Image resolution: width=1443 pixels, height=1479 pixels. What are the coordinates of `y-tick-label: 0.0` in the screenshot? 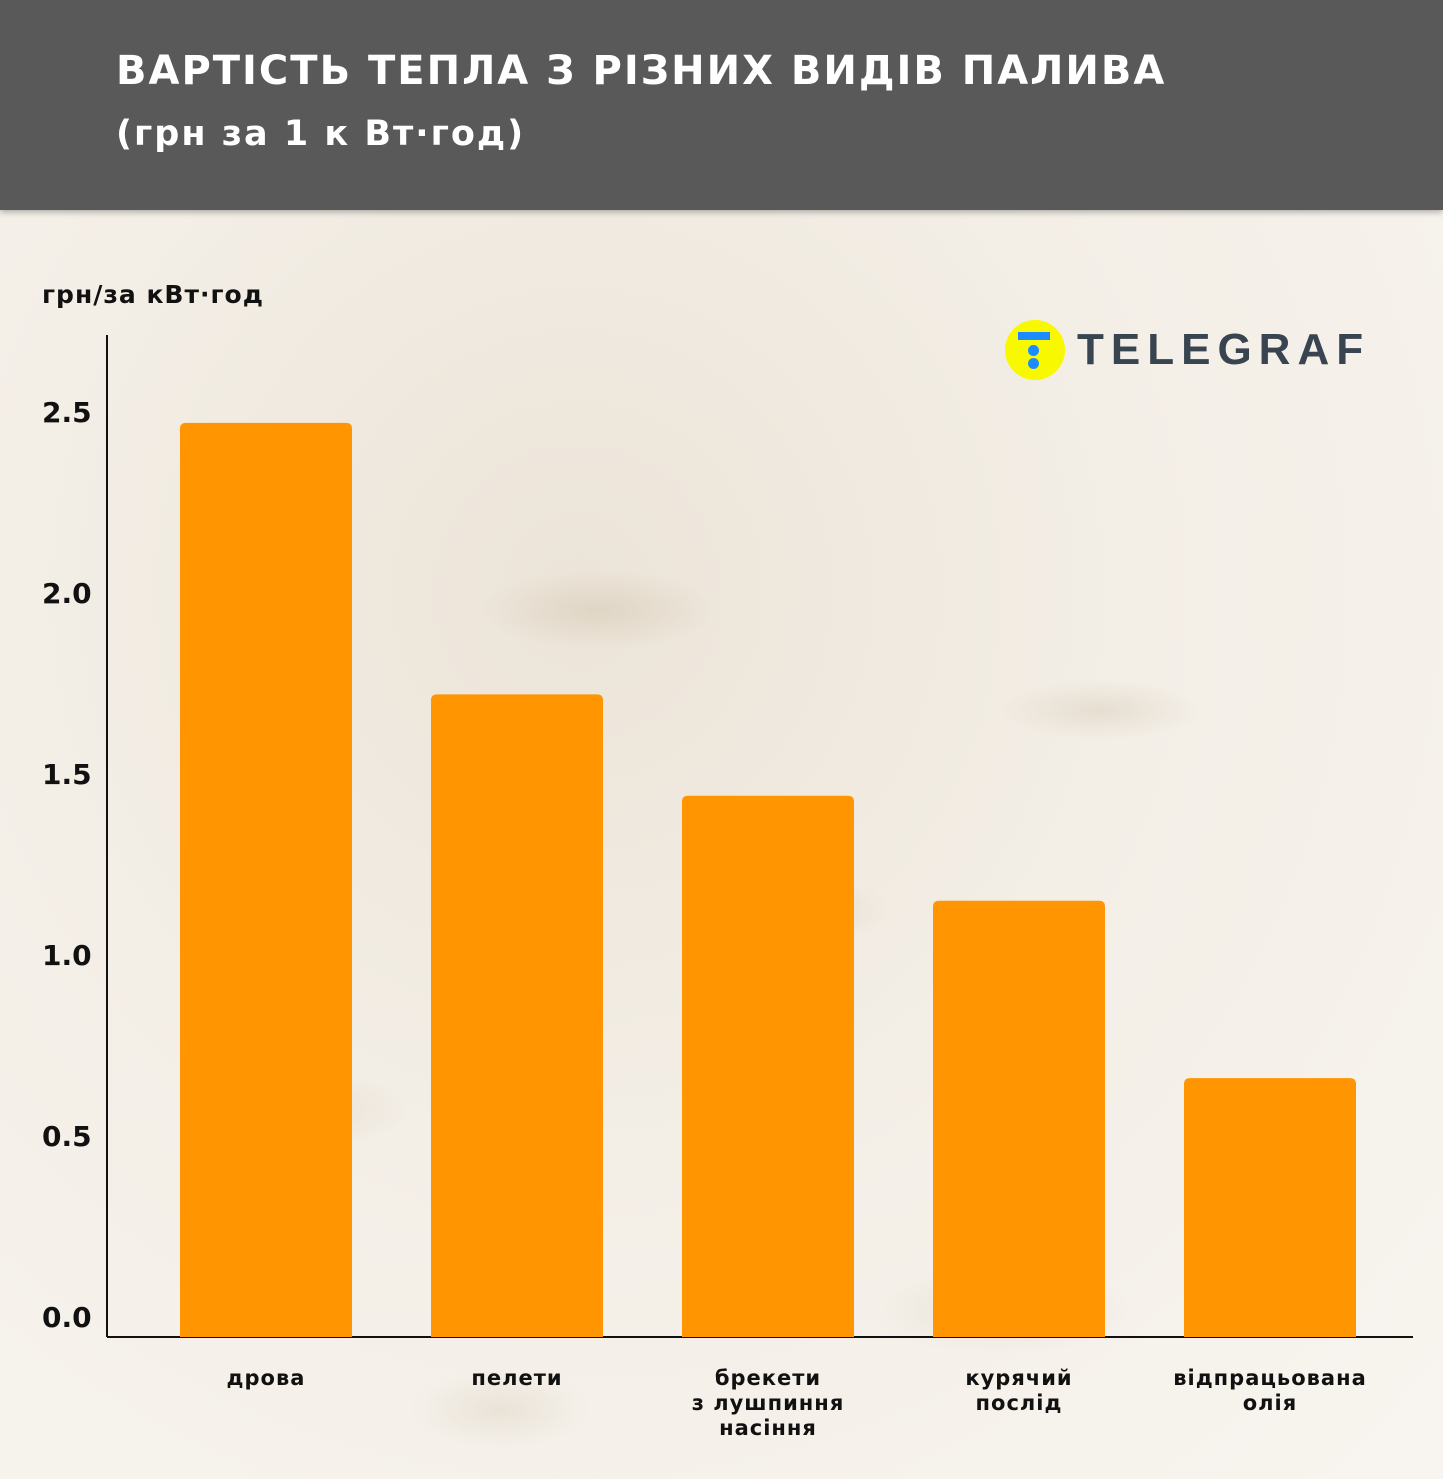 It's located at (67, 1317).